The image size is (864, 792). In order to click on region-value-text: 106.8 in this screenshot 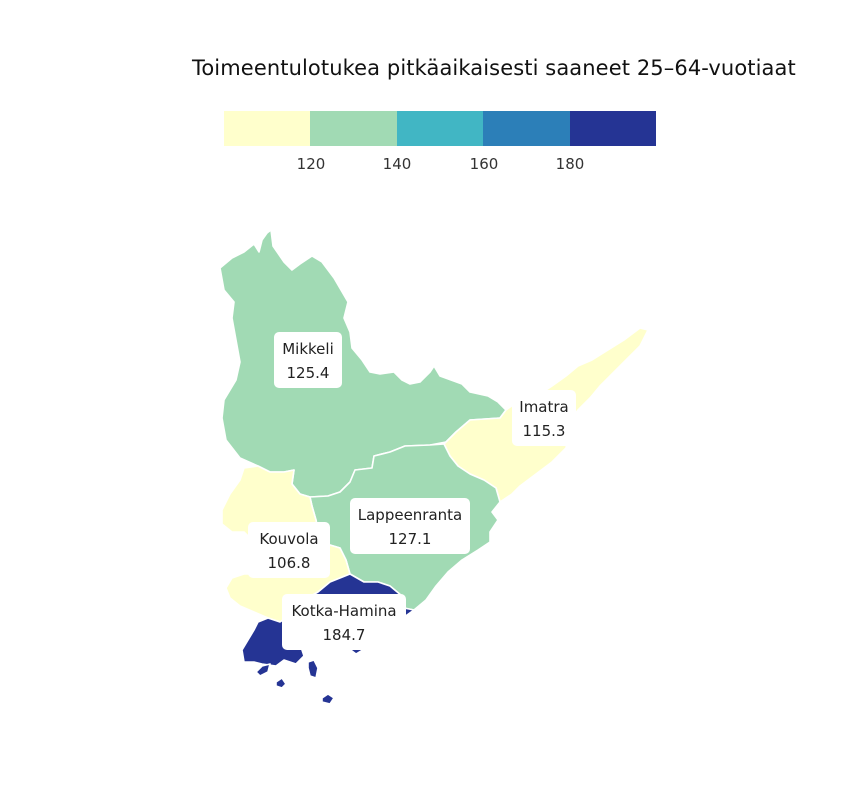, I will do `click(289, 563)`.